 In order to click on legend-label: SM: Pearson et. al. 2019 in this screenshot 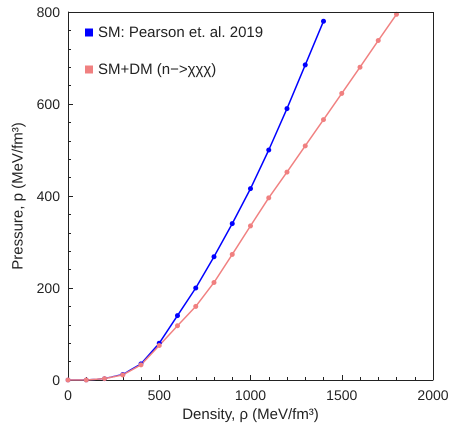, I will do `click(181, 32)`.